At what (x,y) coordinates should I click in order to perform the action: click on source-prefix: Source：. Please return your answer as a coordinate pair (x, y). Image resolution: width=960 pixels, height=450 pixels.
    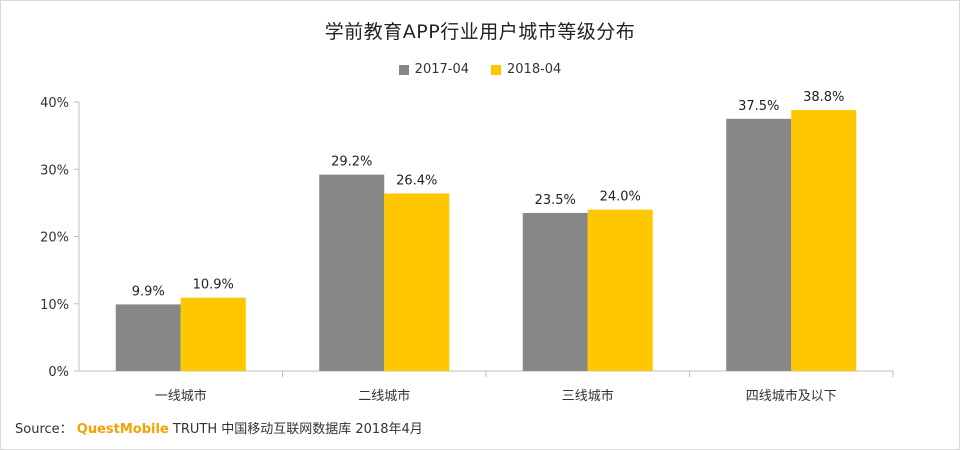
    Looking at the image, I should click on (44, 429).